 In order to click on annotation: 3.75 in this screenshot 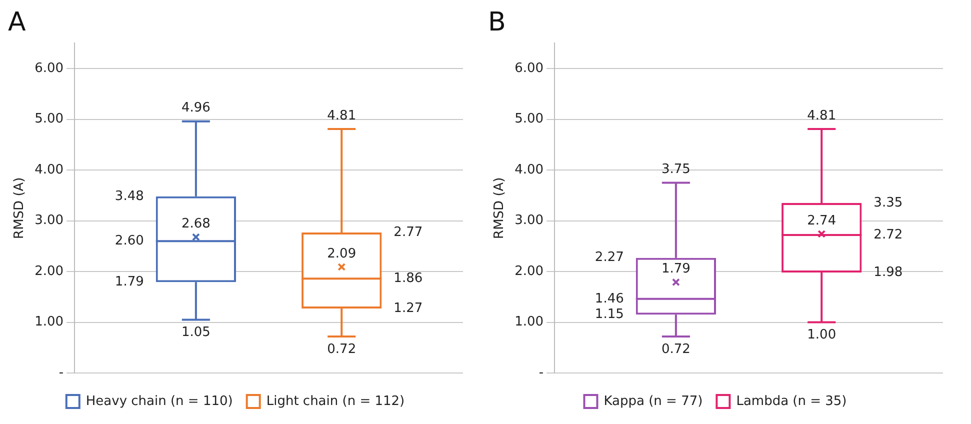, I will do `click(675, 170)`.